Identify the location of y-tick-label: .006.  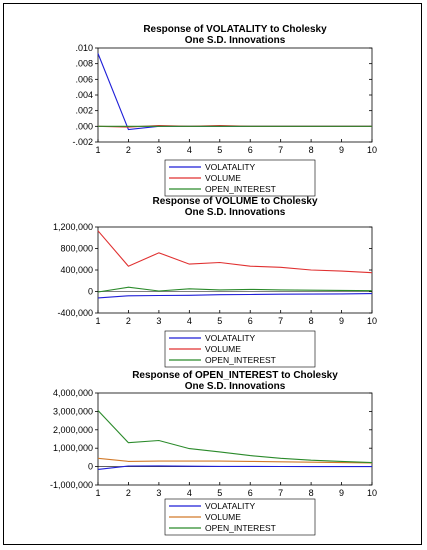
(84, 79).